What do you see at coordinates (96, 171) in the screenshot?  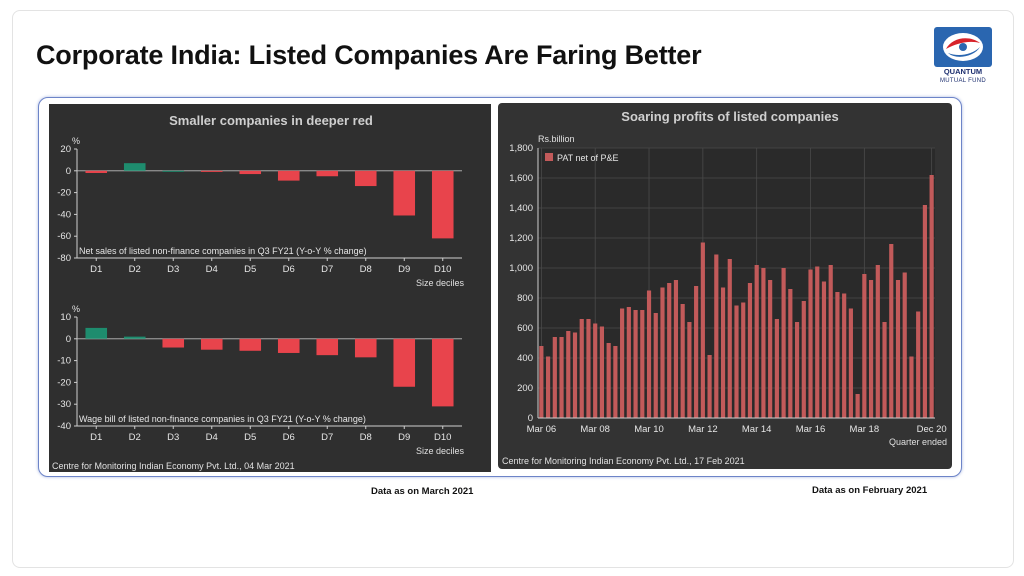 I see `bar-d1` at bounding box center [96, 171].